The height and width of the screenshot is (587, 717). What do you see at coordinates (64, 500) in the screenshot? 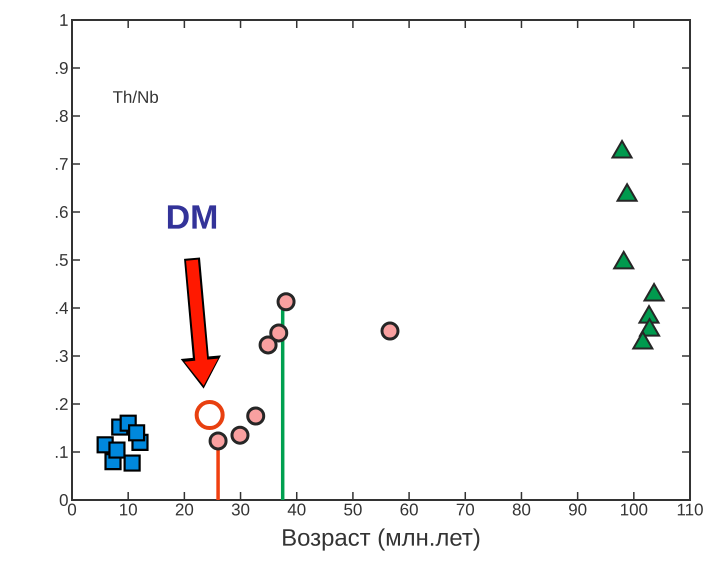
I see `y-tick-label: 0` at bounding box center [64, 500].